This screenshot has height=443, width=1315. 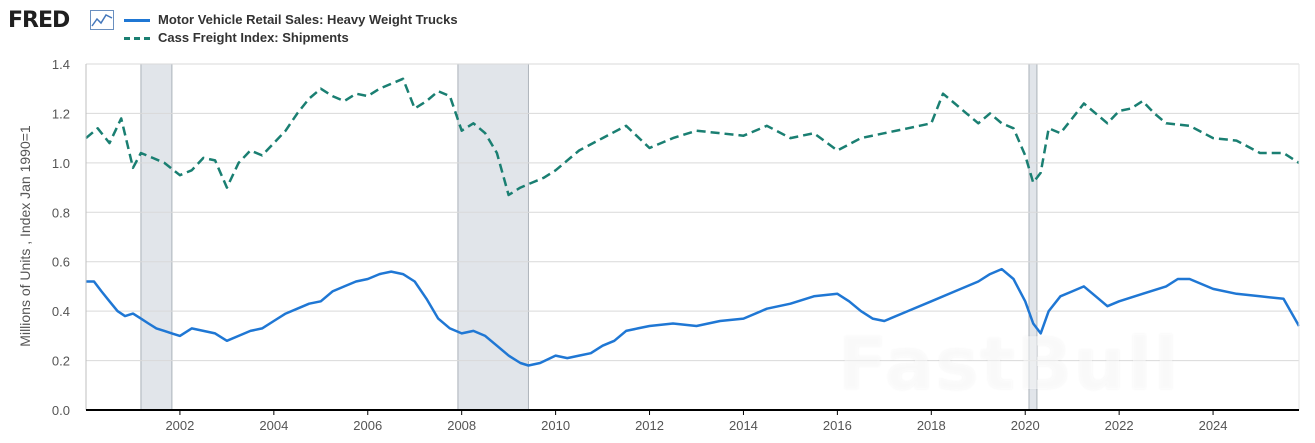 I want to click on y-tick-label: 1.2, so click(x=61, y=113).